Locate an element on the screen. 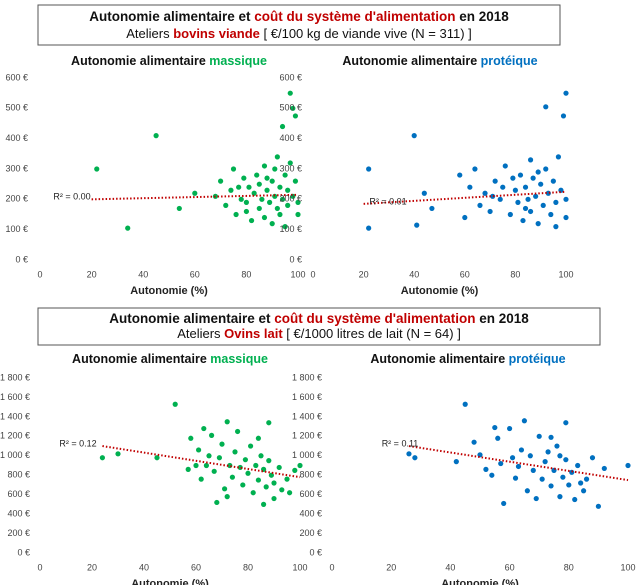 This screenshot has width=638, height=585. y-tick-label: 1 000 € is located at coordinates (307, 455).